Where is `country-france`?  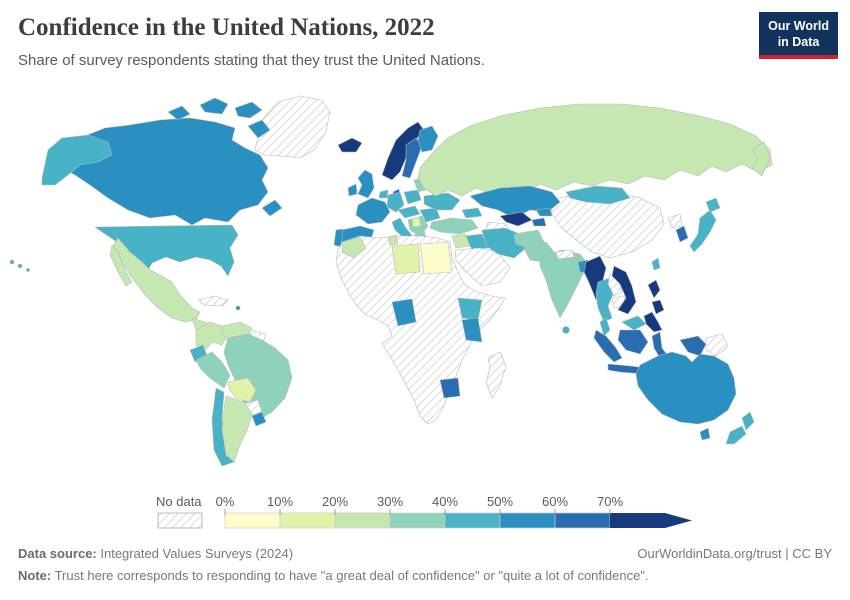
country-france is located at coordinates (373, 211).